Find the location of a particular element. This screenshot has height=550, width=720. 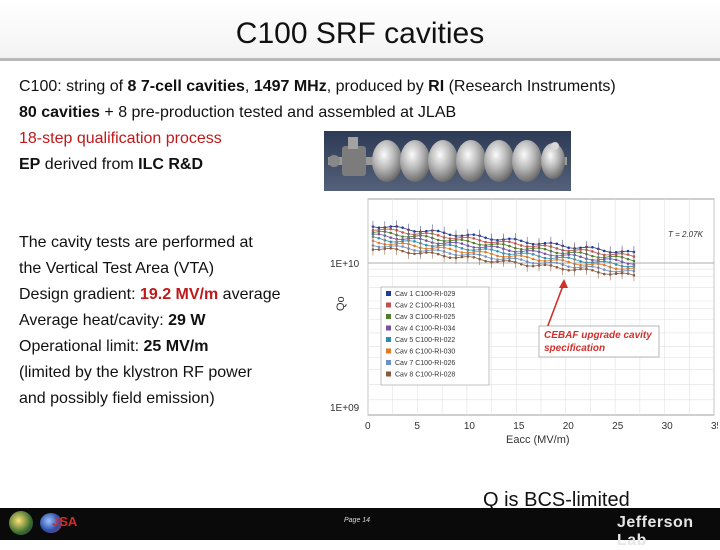

legend-label: Cav 3 C100-RI-025 is located at coordinates (425, 317).